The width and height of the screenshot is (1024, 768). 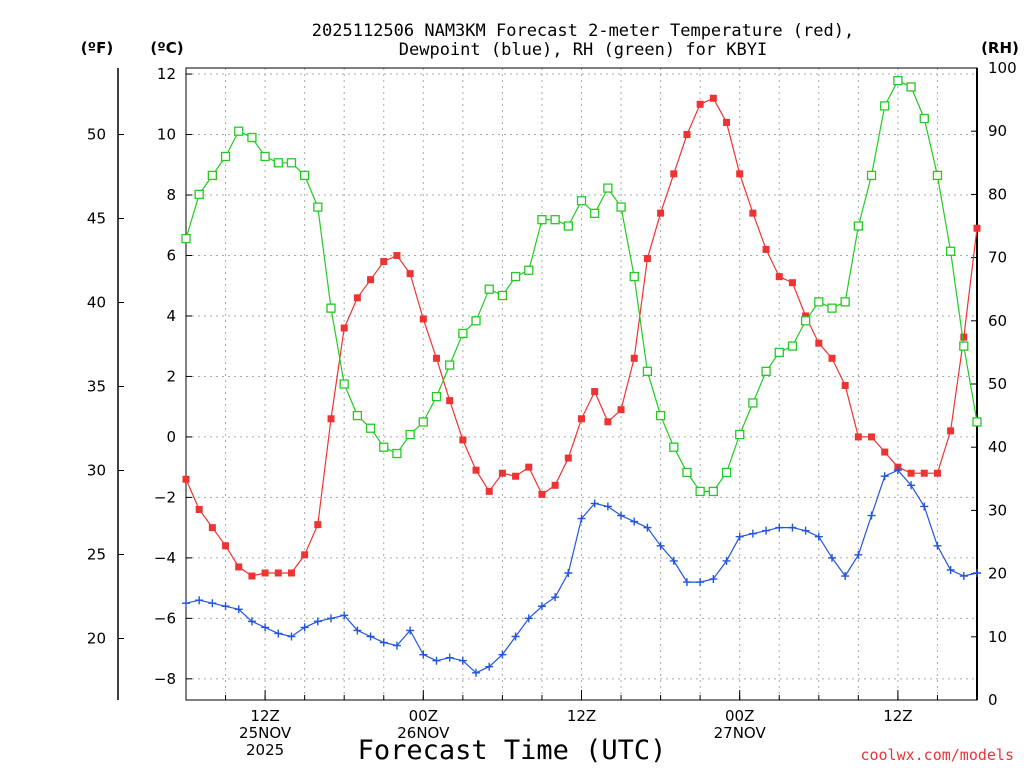 I want to click on rh-tick-label: 90, so click(x=997, y=131).